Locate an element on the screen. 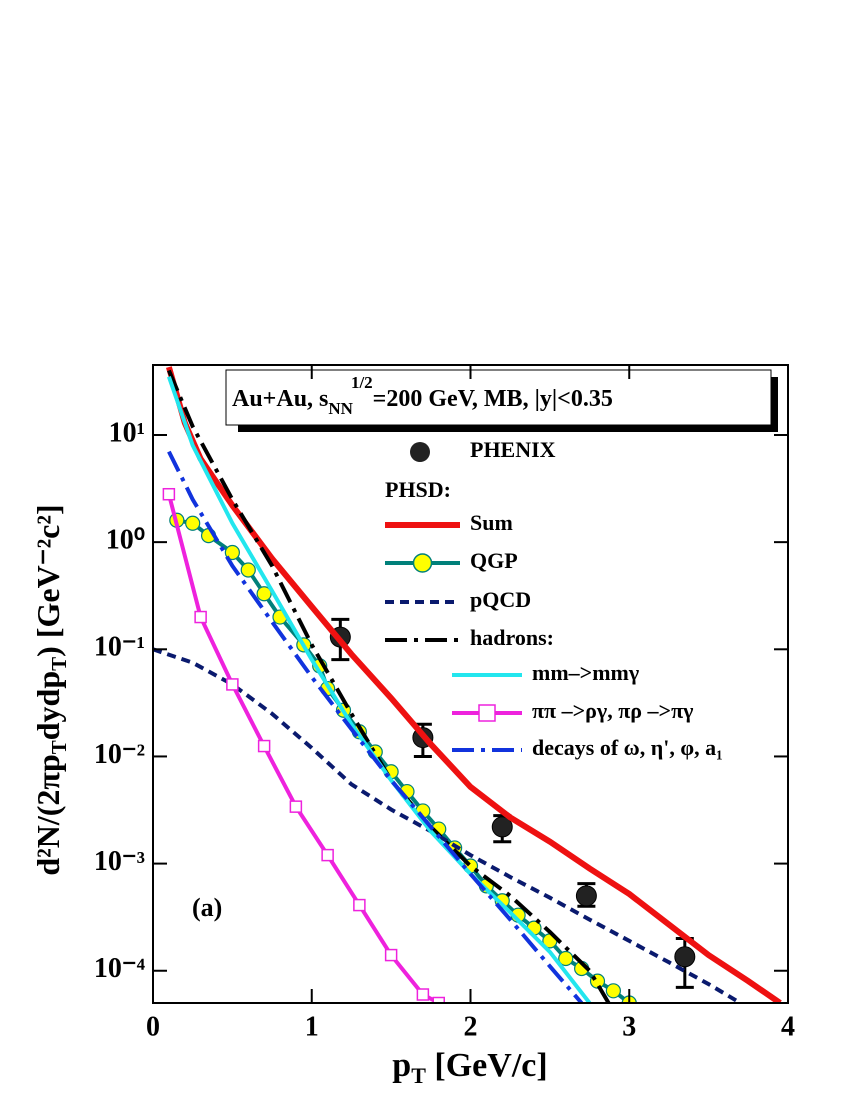  x-tick-label: 1 is located at coordinates (312, 1026).